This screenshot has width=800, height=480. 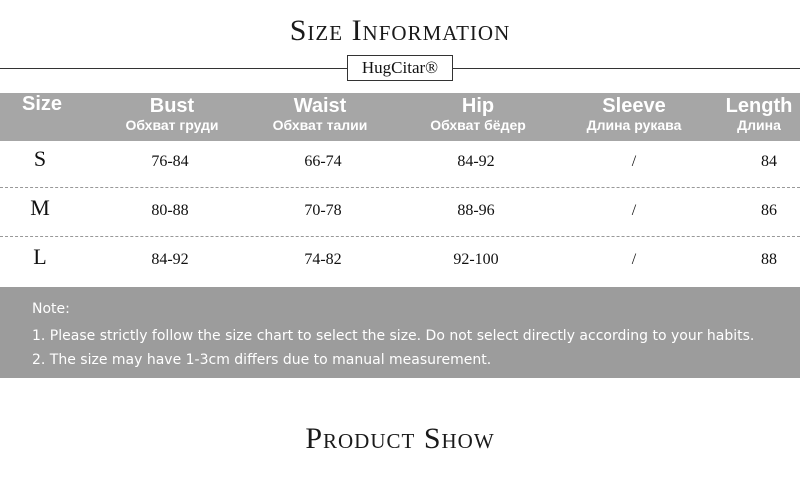 I want to click on cell: 88-96, so click(x=476, y=210).